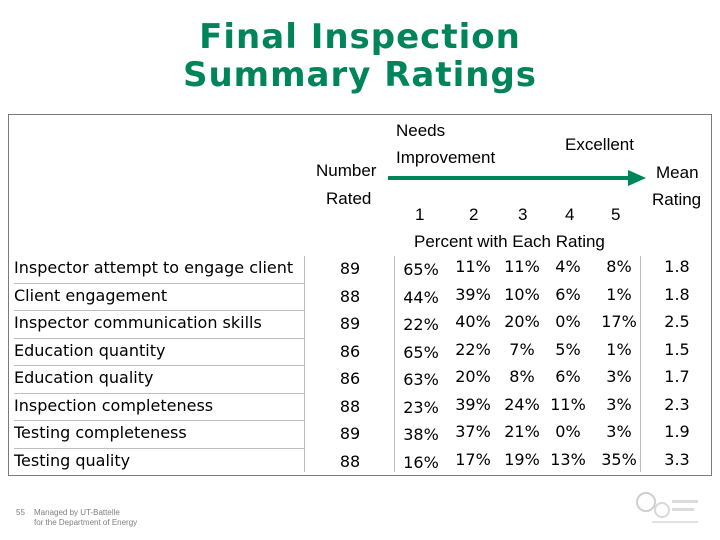 The height and width of the screenshot is (540, 720). What do you see at coordinates (446, 157) in the screenshot?
I see `header-improvement: Improvement` at bounding box center [446, 157].